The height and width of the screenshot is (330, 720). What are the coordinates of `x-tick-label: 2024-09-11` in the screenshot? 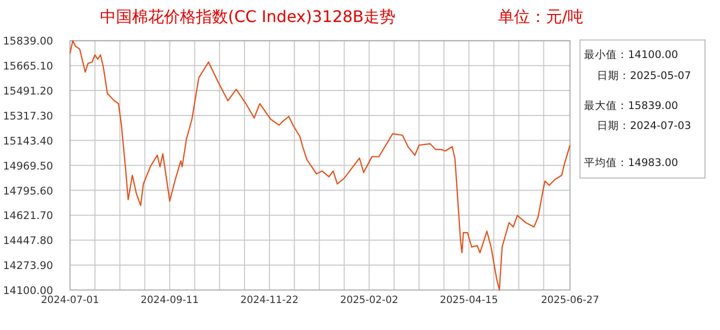 It's located at (169, 300).